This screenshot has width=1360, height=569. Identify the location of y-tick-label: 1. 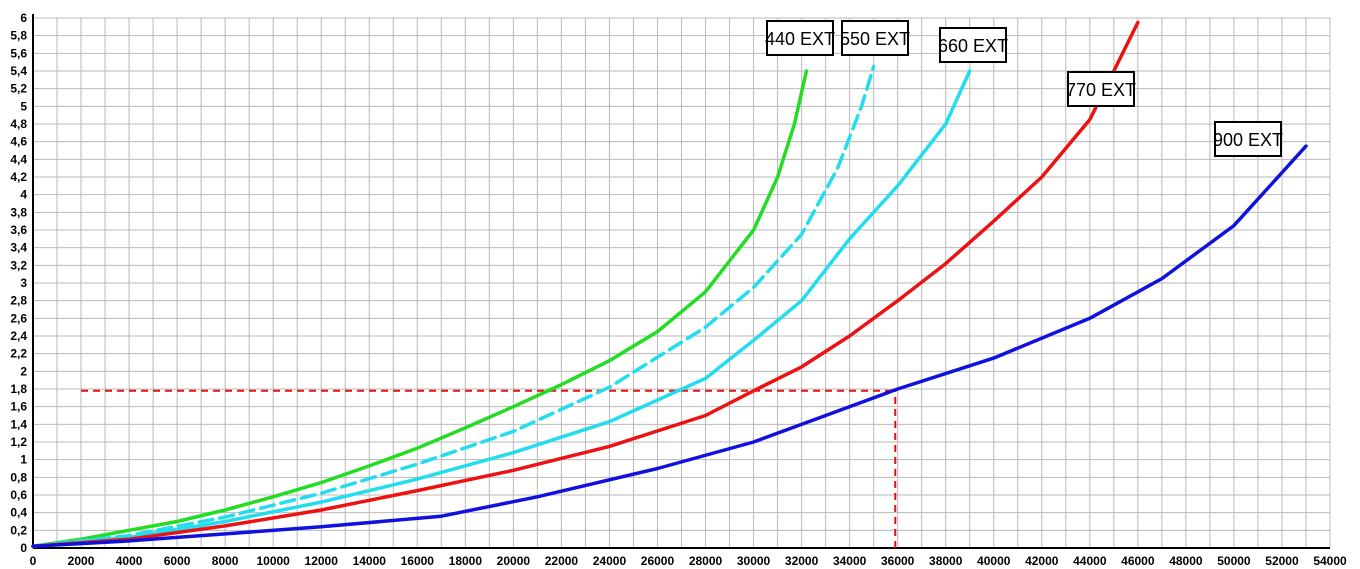
(23, 460).